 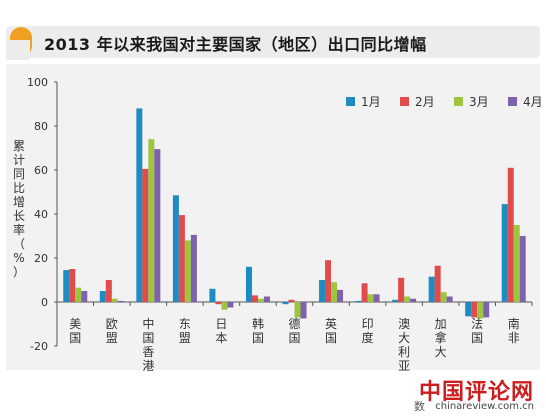 I want to click on x-tick-label-char: 加, so click(x=441, y=324).